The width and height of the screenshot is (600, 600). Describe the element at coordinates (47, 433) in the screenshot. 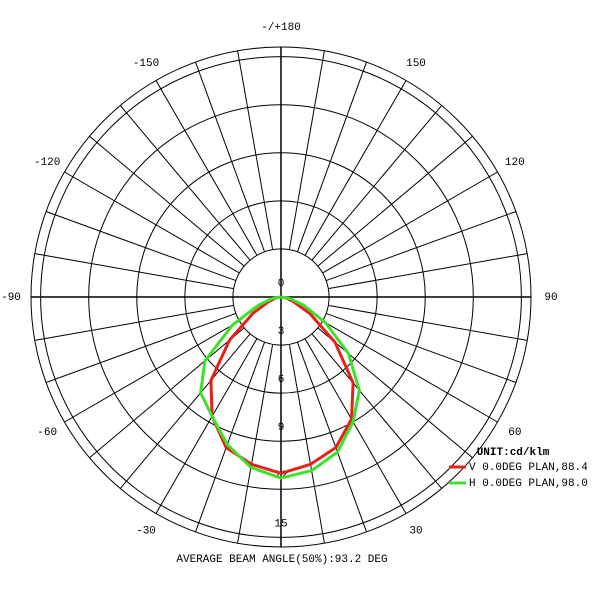

I see `angle-tick-label: -60` at that location.